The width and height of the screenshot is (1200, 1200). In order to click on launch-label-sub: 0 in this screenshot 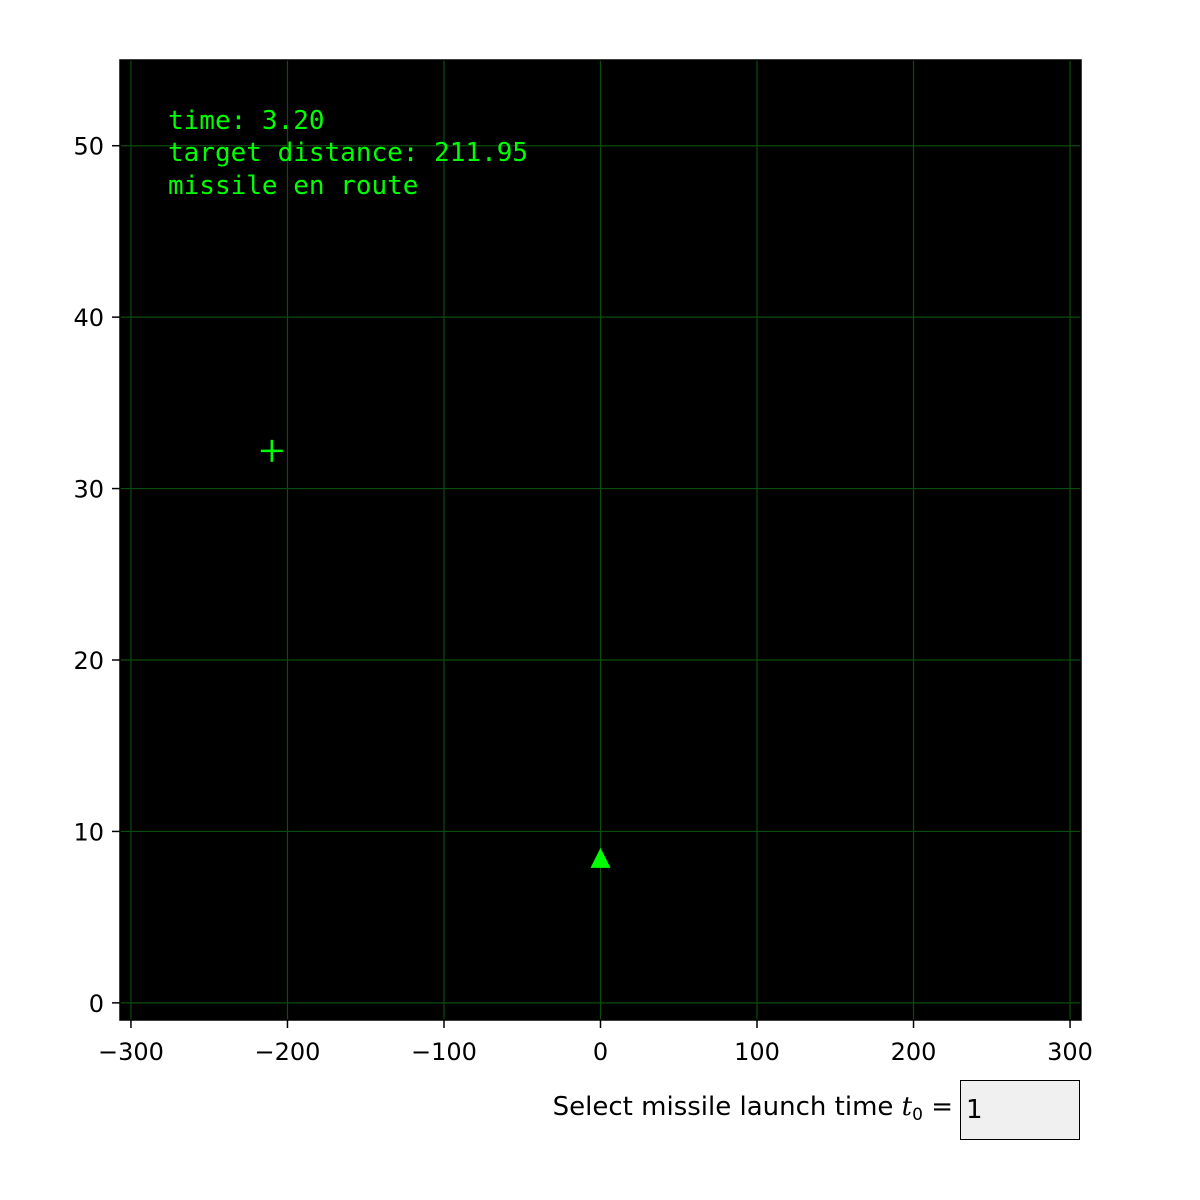, I will do `click(917, 1115)`.